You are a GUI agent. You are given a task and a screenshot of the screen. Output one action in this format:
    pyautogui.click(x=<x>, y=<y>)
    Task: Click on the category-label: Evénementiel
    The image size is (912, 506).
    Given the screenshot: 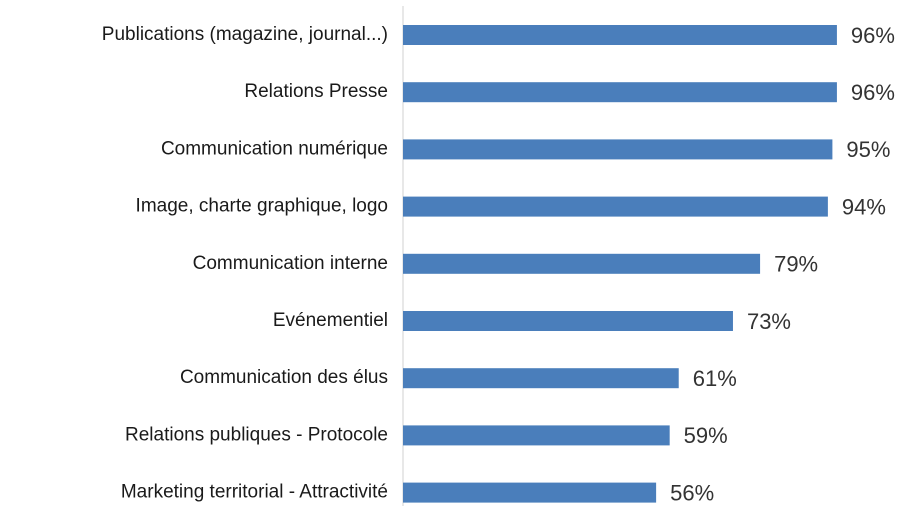 What is the action you would take?
    pyautogui.click(x=330, y=320)
    